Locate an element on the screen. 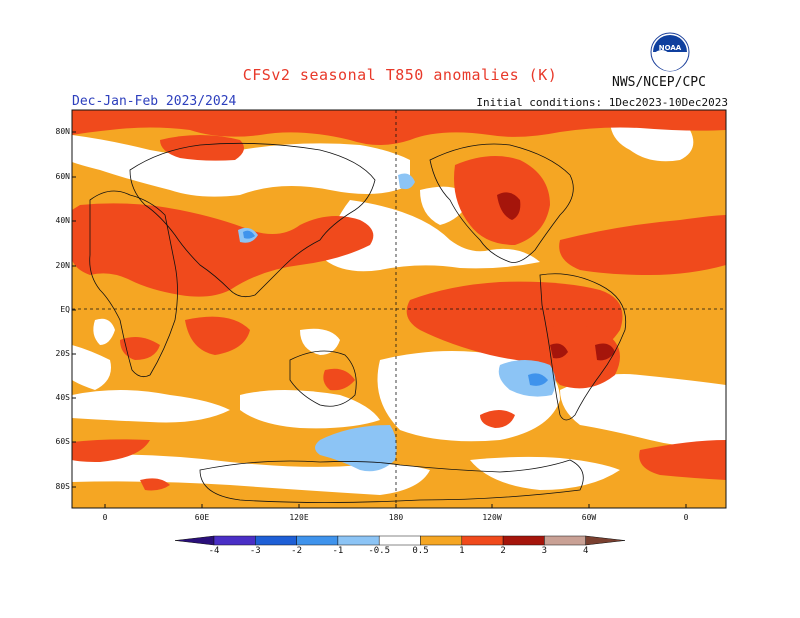  agency-label: NWS/NCEP/CPC is located at coordinates (659, 82).